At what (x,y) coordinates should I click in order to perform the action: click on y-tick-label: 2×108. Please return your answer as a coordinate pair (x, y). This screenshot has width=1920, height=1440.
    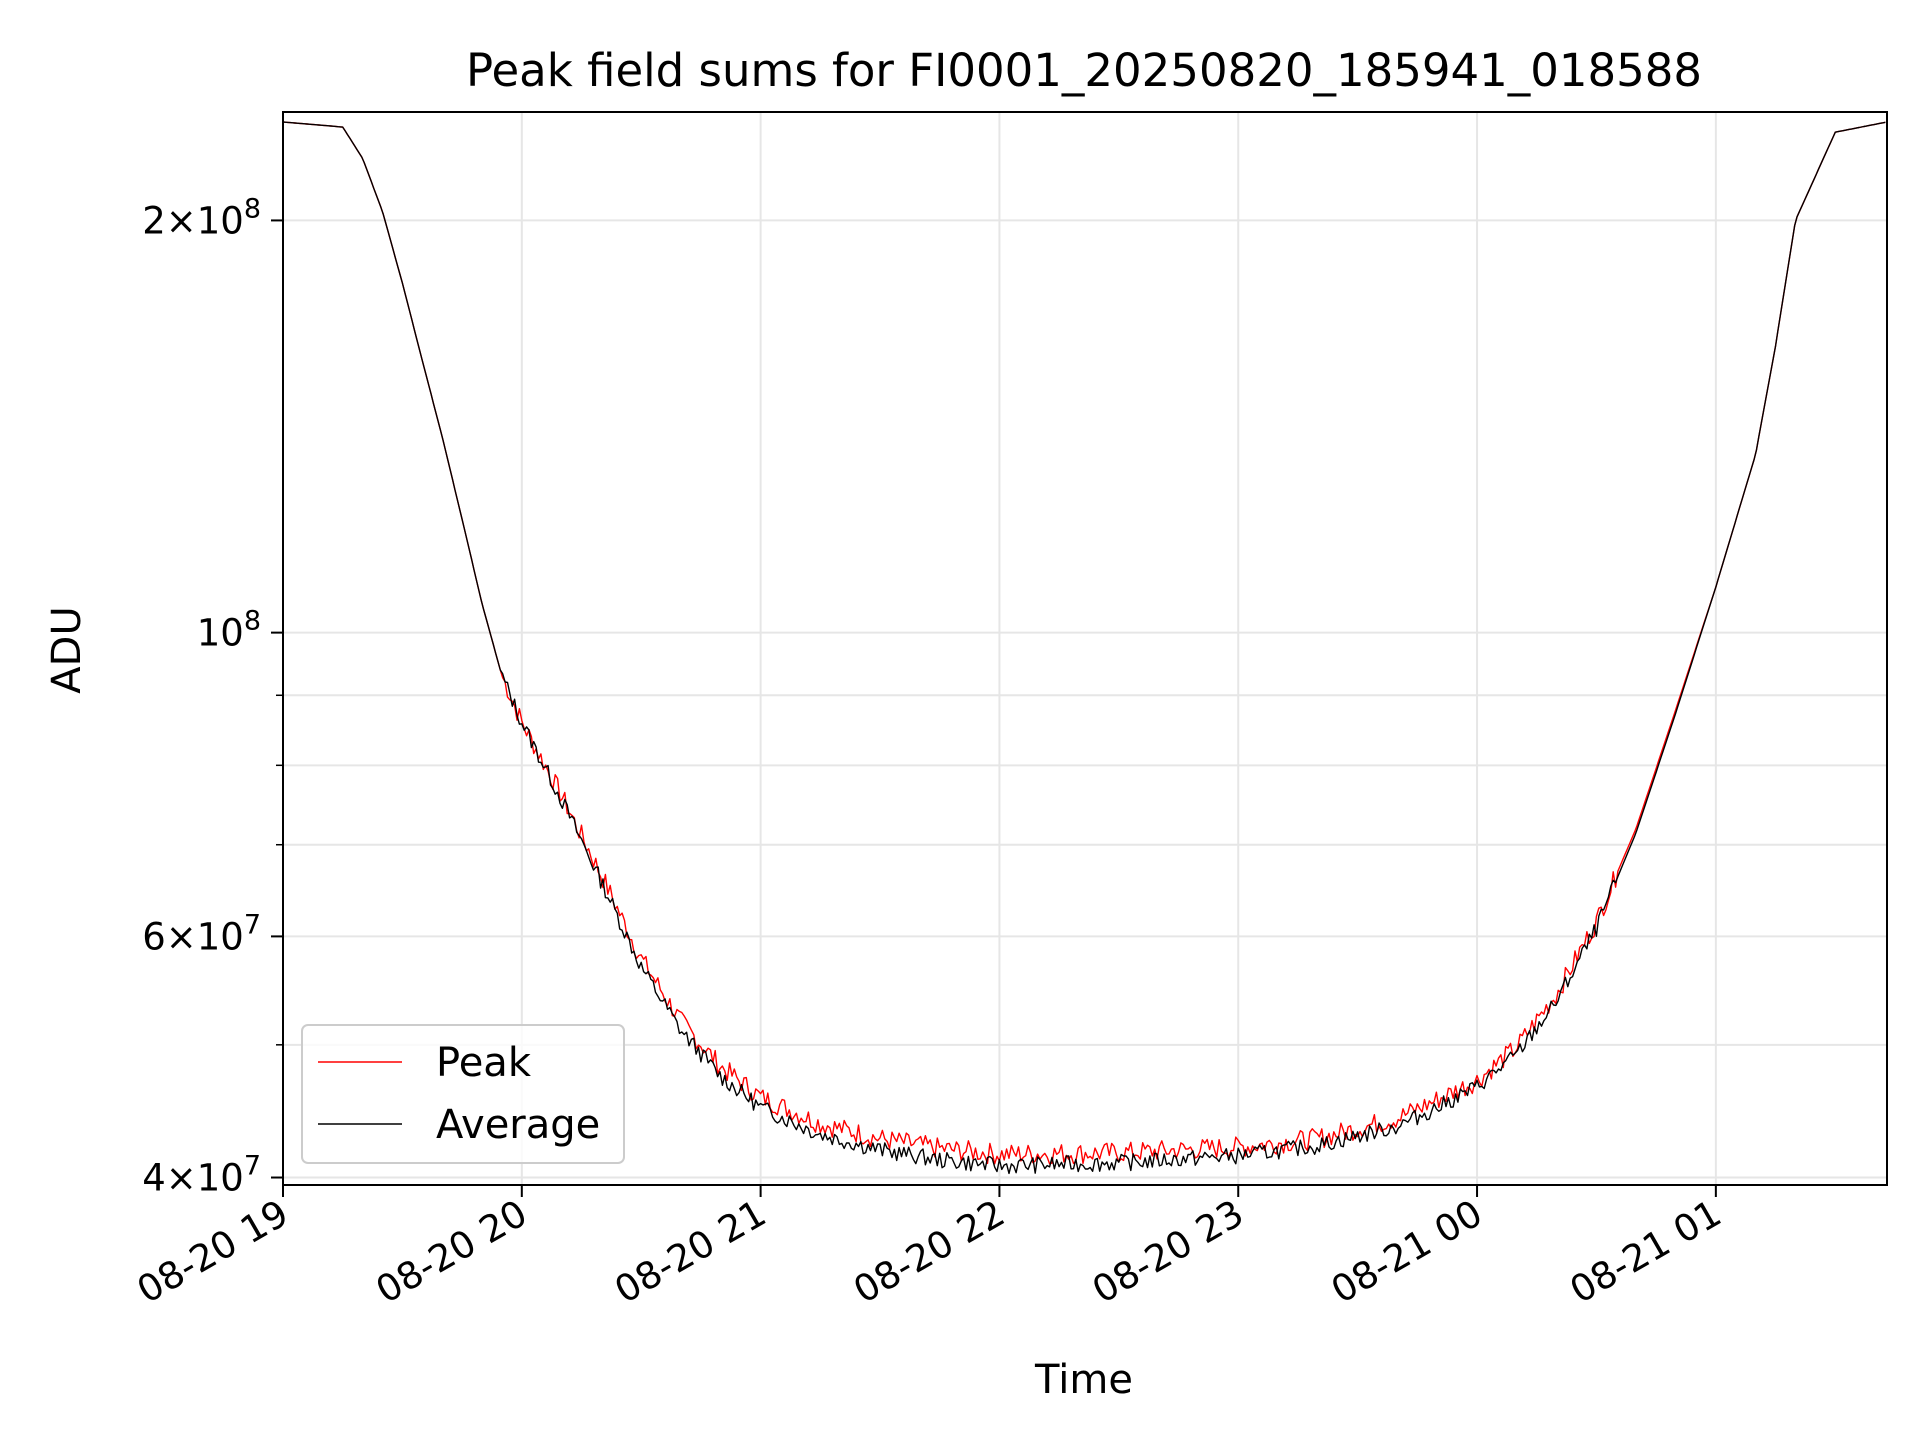
    Looking at the image, I should click on (201, 217).